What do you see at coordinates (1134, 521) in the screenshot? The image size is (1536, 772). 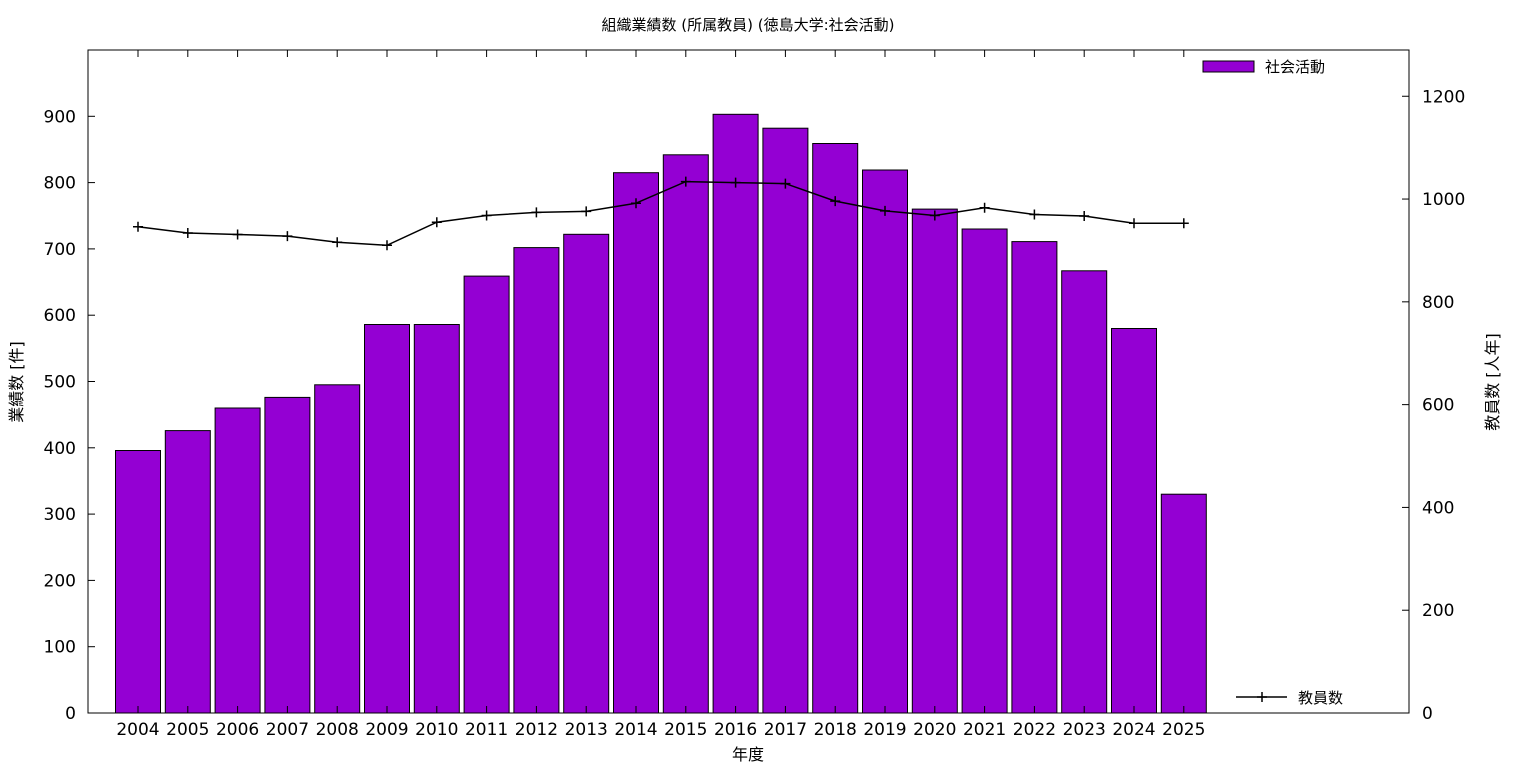 I see `bar-2024` at bounding box center [1134, 521].